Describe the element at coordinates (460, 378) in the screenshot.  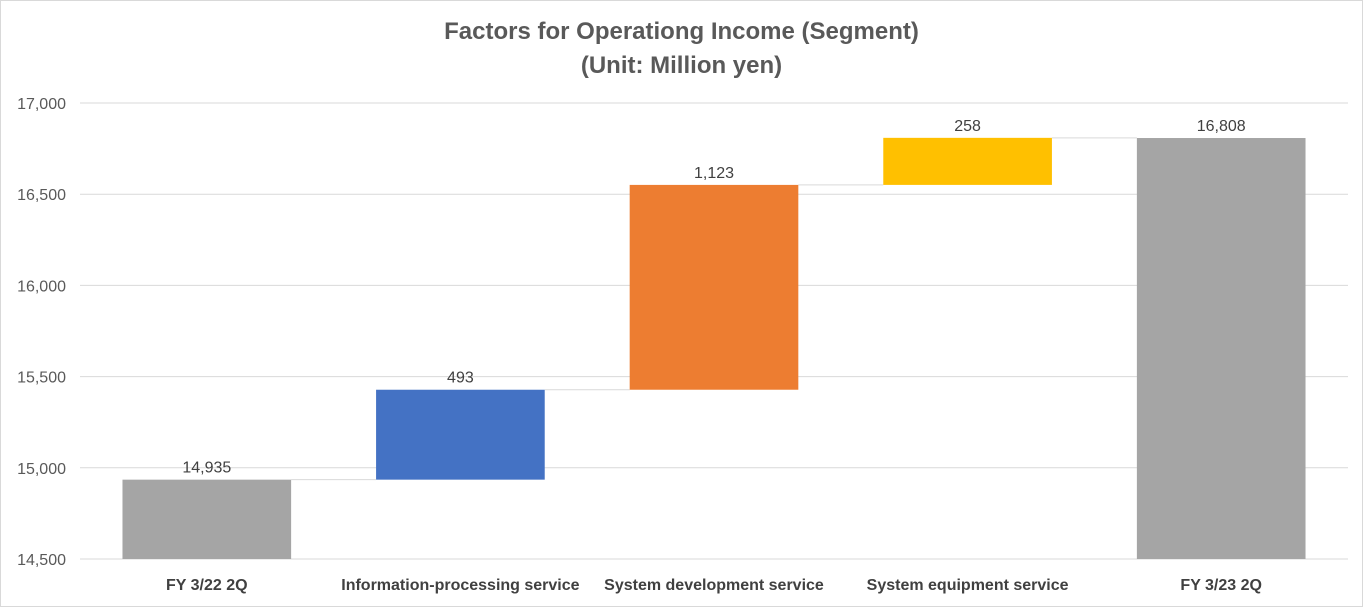
I see `data-label: 493` at that location.